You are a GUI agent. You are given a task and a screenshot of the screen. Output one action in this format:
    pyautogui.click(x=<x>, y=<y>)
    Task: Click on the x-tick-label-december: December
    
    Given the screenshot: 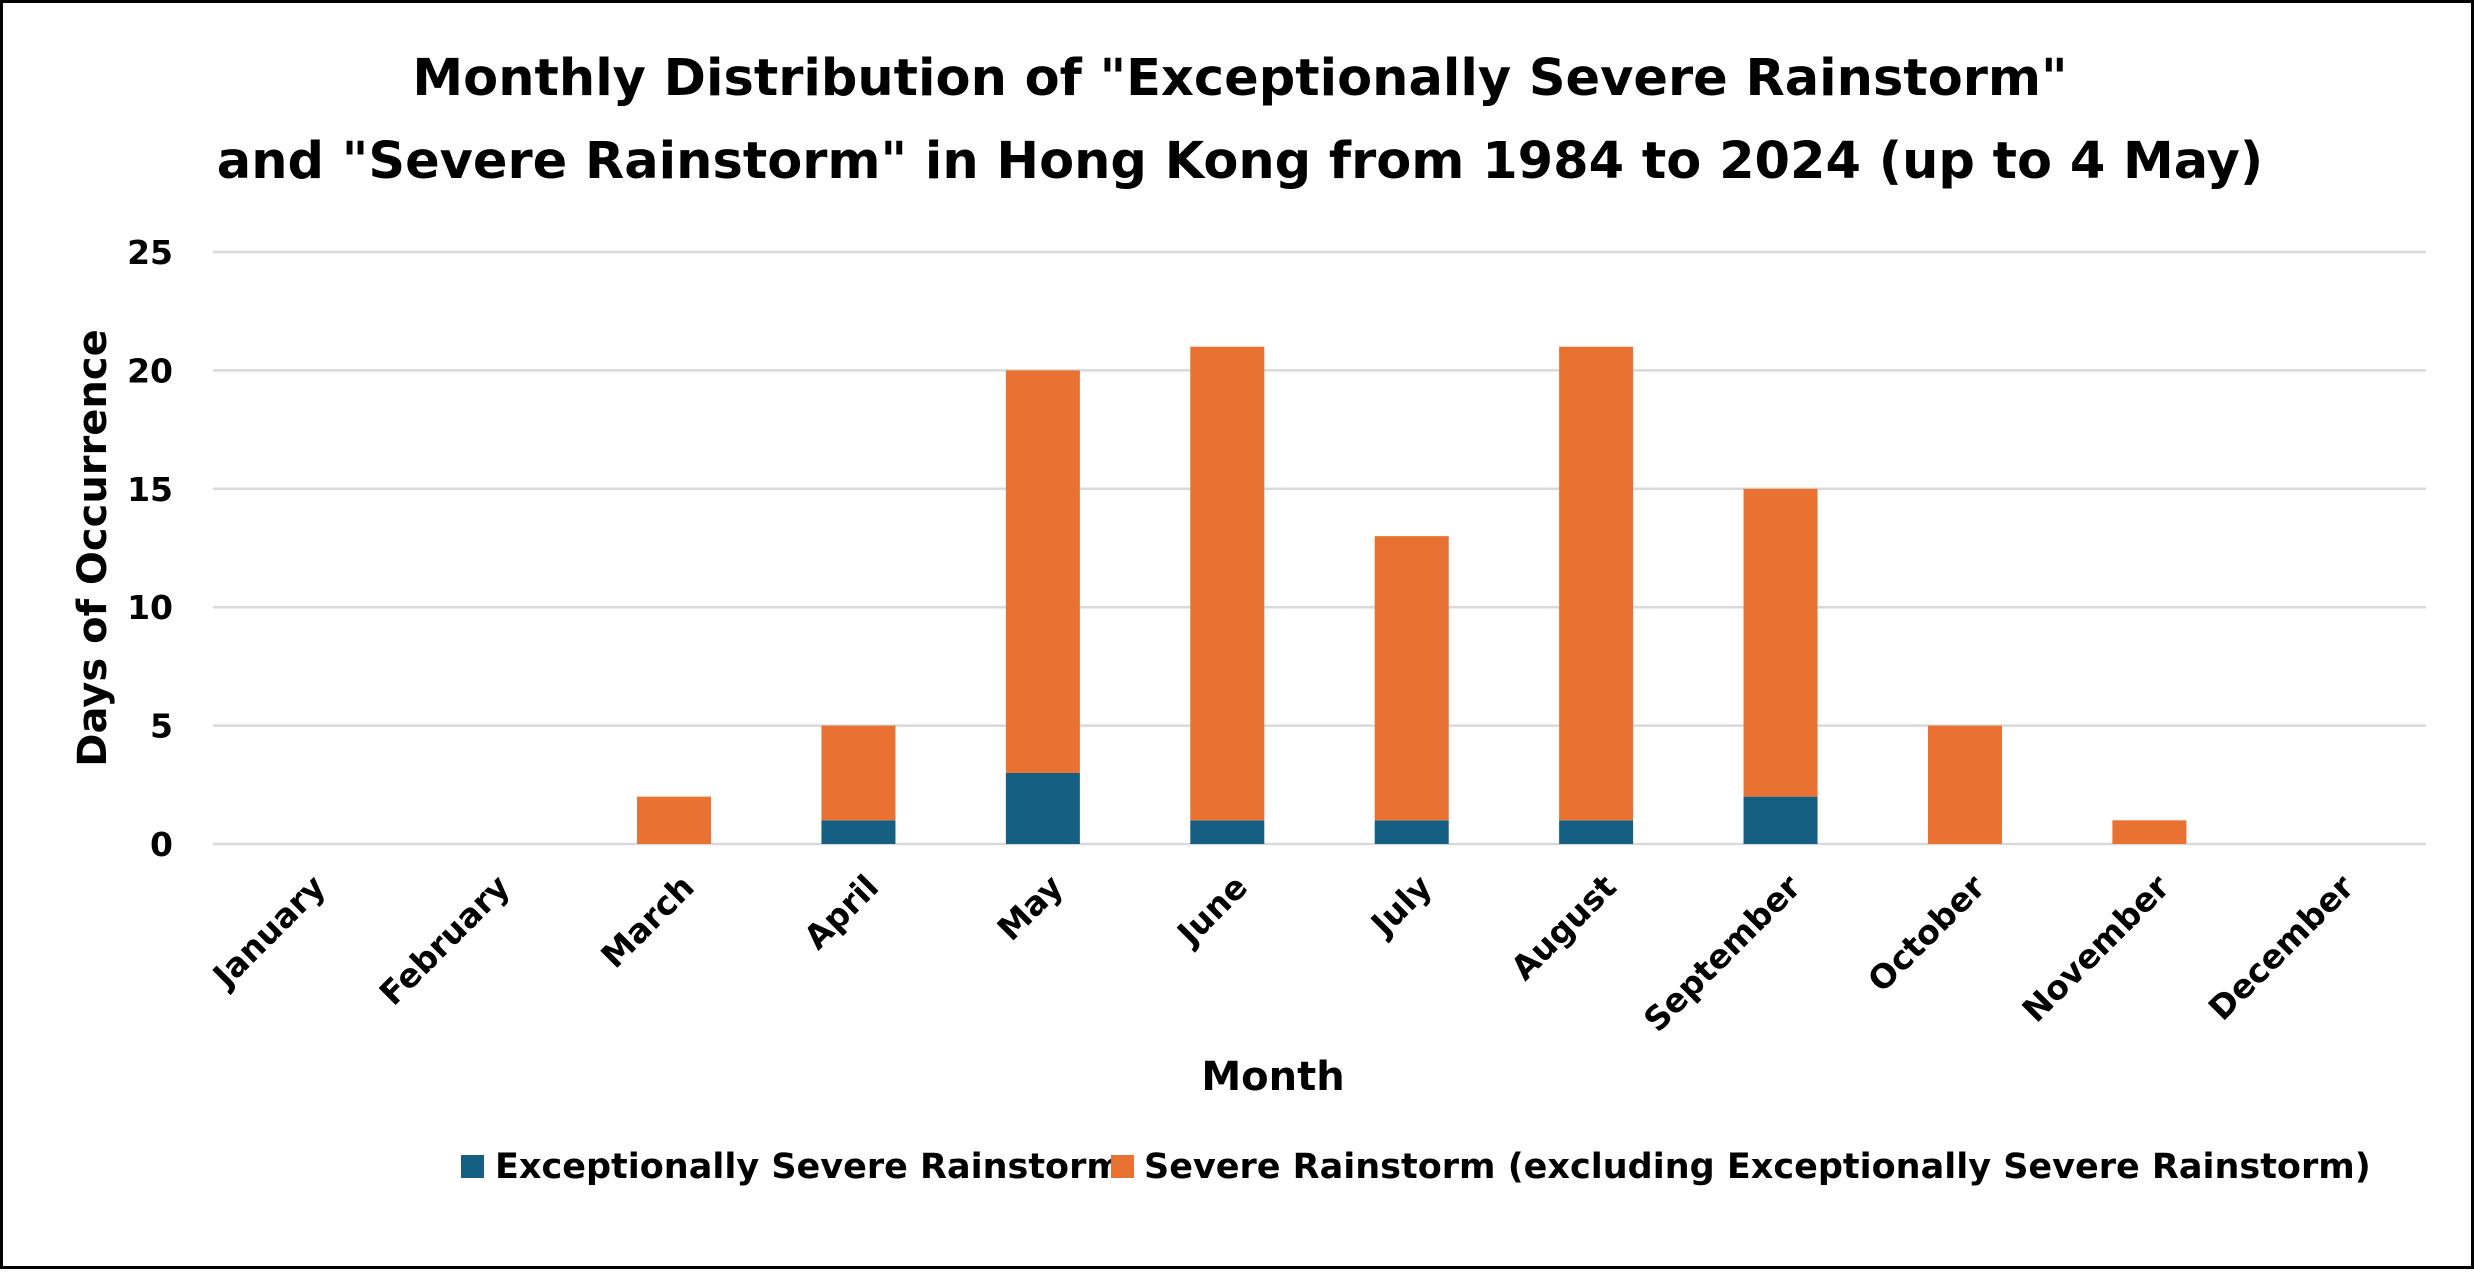 What is the action you would take?
    pyautogui.click(x=2281, y=947)
    